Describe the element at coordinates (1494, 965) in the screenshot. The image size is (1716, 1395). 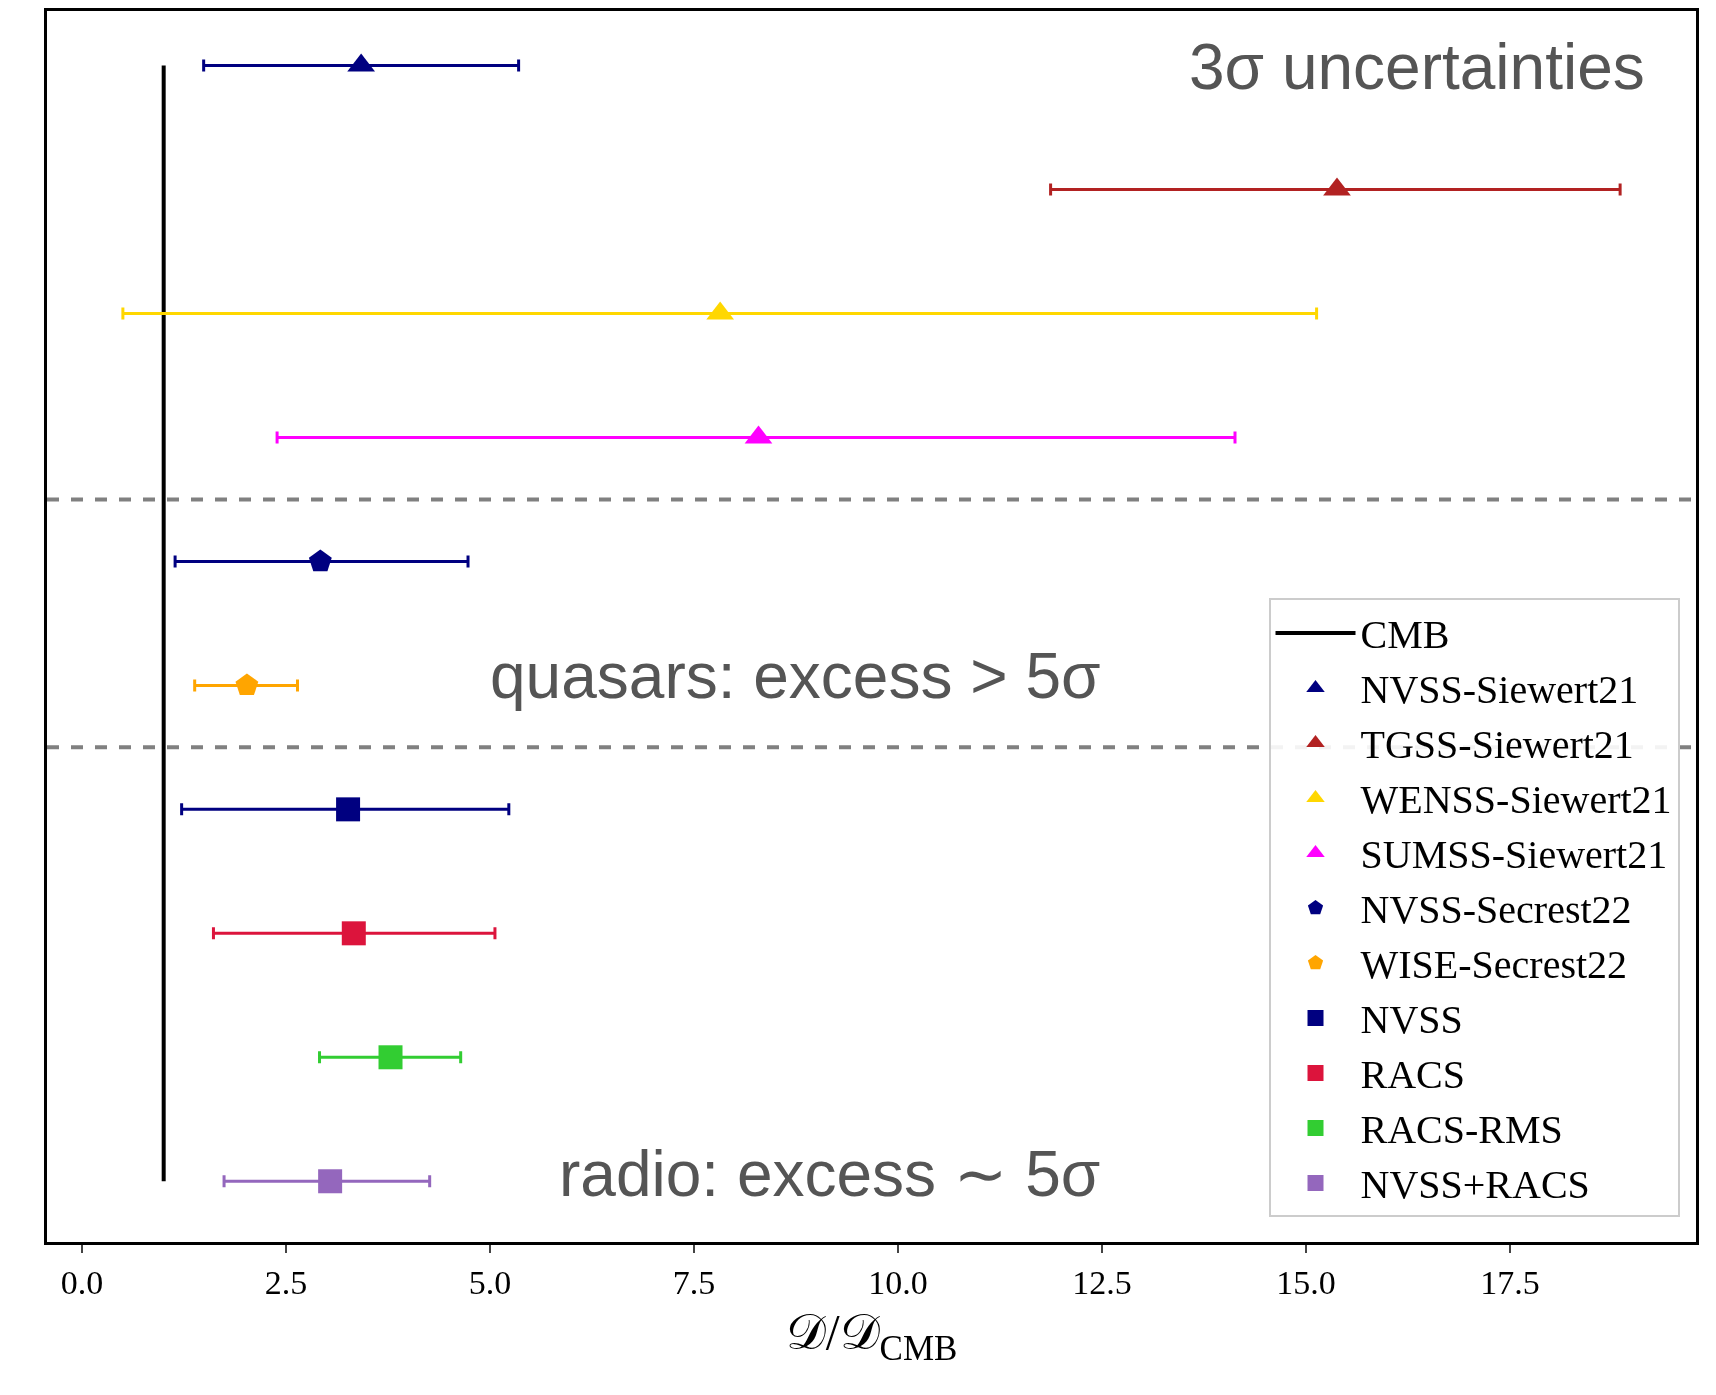
I see `legend-label: WISE-Secrest22` at that location.